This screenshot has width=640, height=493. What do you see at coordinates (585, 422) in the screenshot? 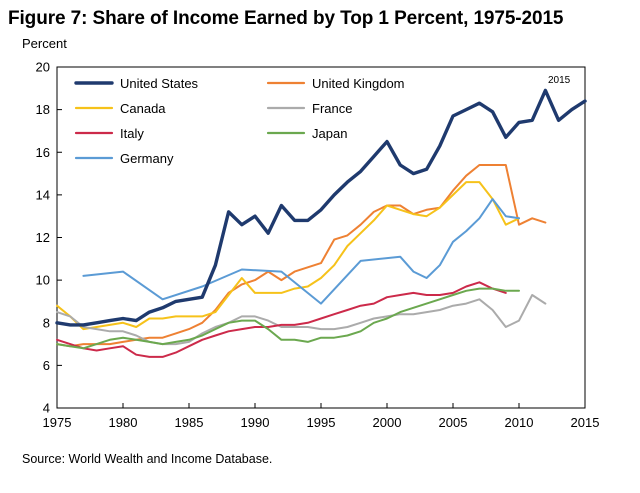
I see `x-tick-label: 2015` at bounding box center [585, 422].